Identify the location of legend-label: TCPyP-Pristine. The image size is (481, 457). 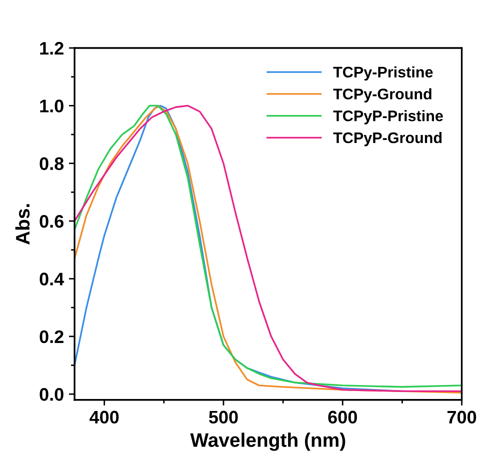
(388, 117).